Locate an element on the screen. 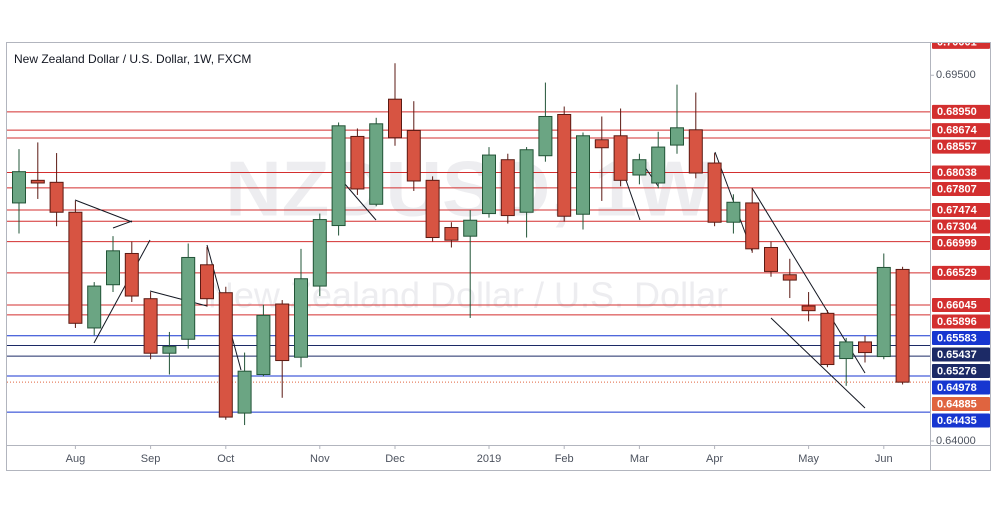  level-label: 0.67304 is located at coordinates (957, 227).